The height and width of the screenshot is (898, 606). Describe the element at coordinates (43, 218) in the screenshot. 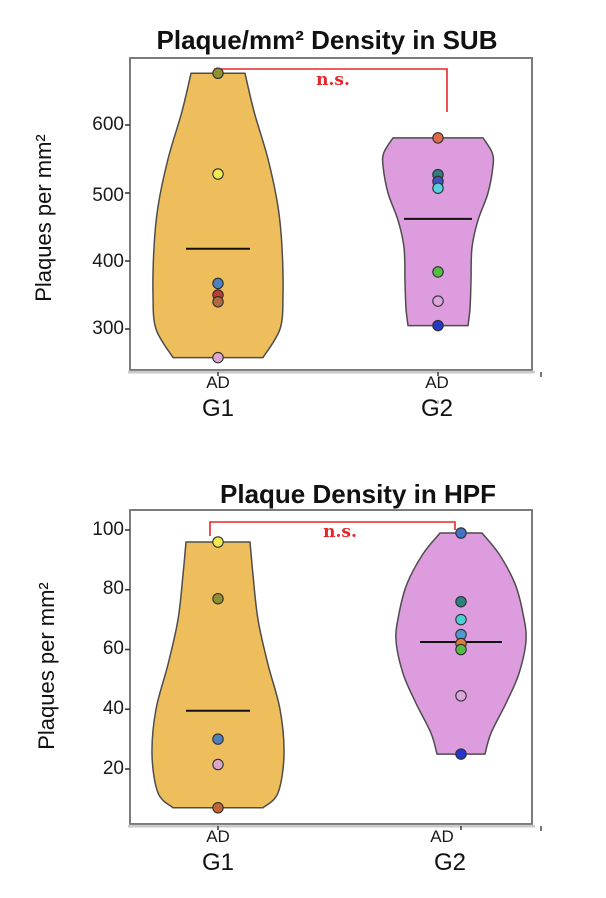

I see `y-axis-label-sub: Plaques per mm²` at that location.